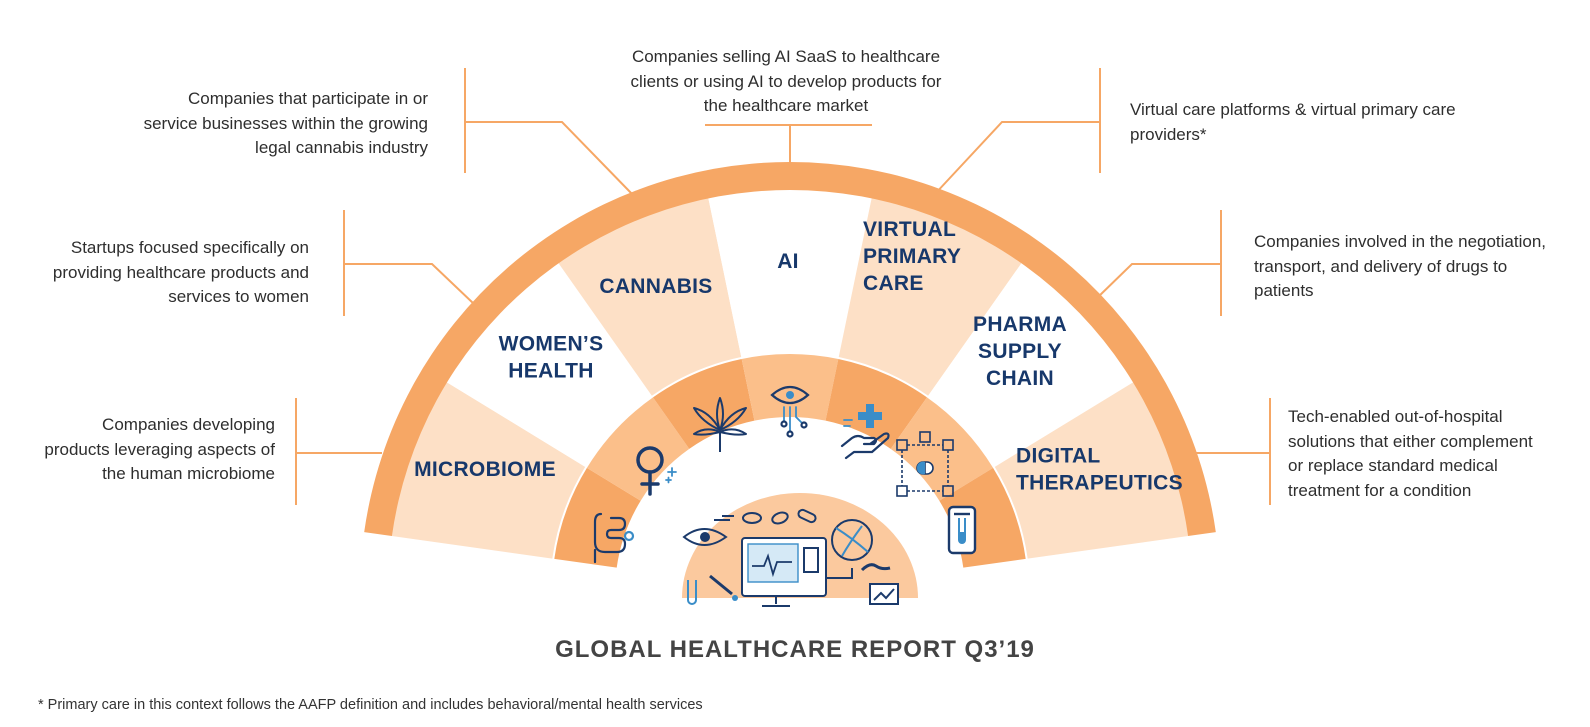 The image size is (1590, 727). I want to click on smartphone-test-tube-icon, so click(962, 530).